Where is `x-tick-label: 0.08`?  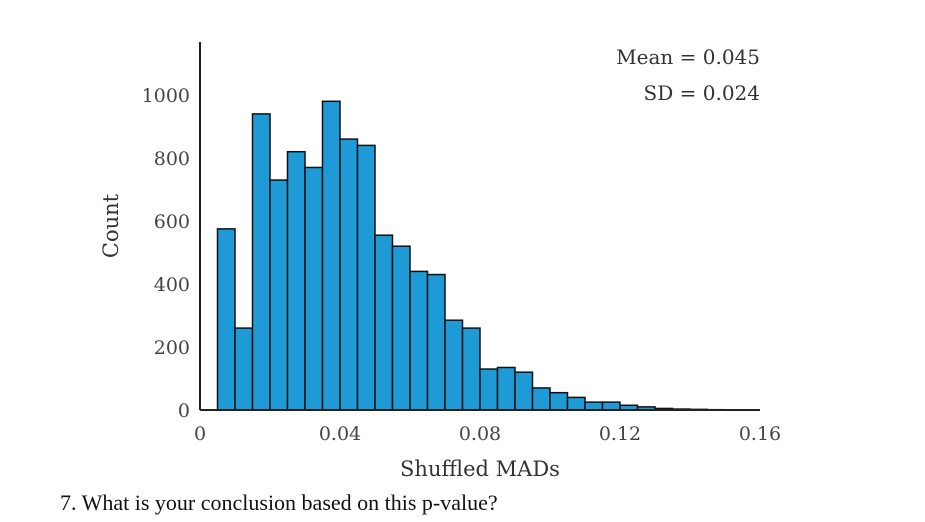
x-tick-label: 0.08 is located at coordinates (480, 434).